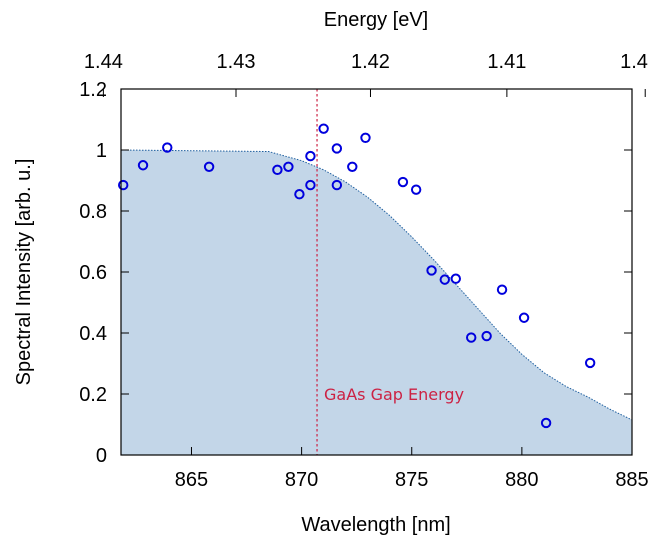 This screenshot has height=535, width=657. Describe the element at coordinates (376, 20) in the screenshot. I see `x2-axis-label: Energy [eV]` at that location.